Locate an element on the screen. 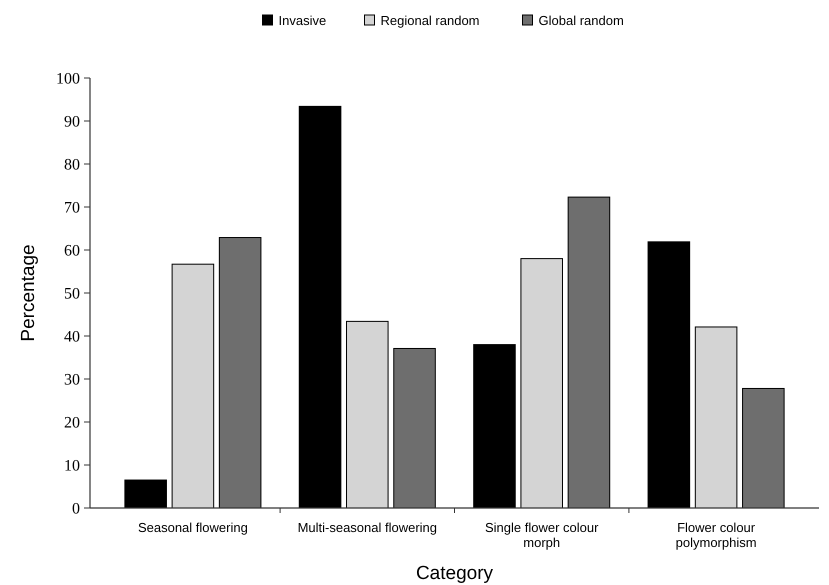  legend-label: Regional random is located at coordinates (430, 20).